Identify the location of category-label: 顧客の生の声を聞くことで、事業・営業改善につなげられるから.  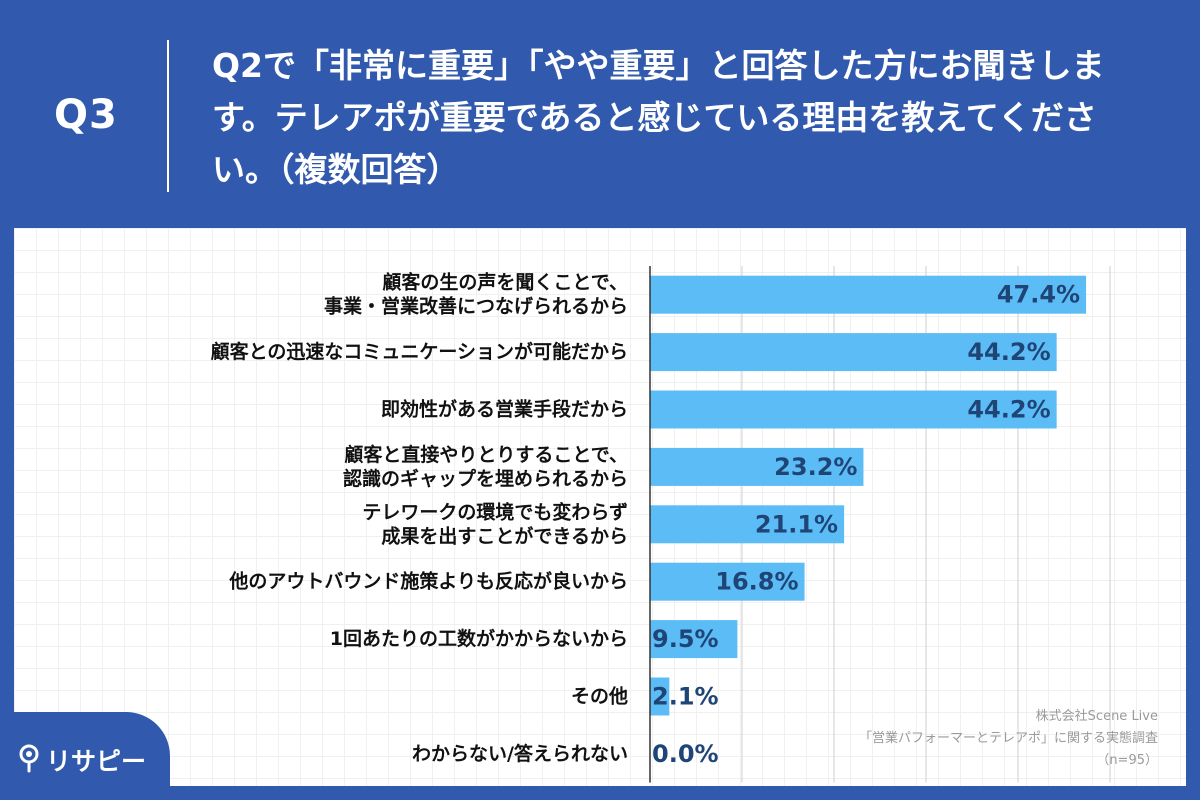
(476, 294).